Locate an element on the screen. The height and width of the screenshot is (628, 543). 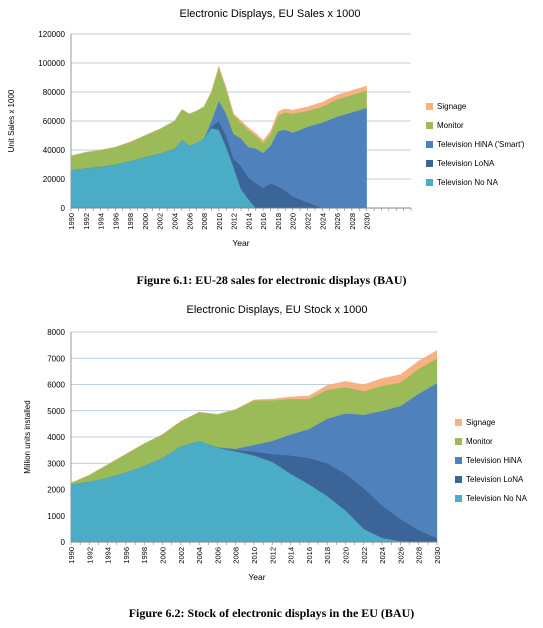
y-tick-label: 80000 is located at coordinates (54, 92).